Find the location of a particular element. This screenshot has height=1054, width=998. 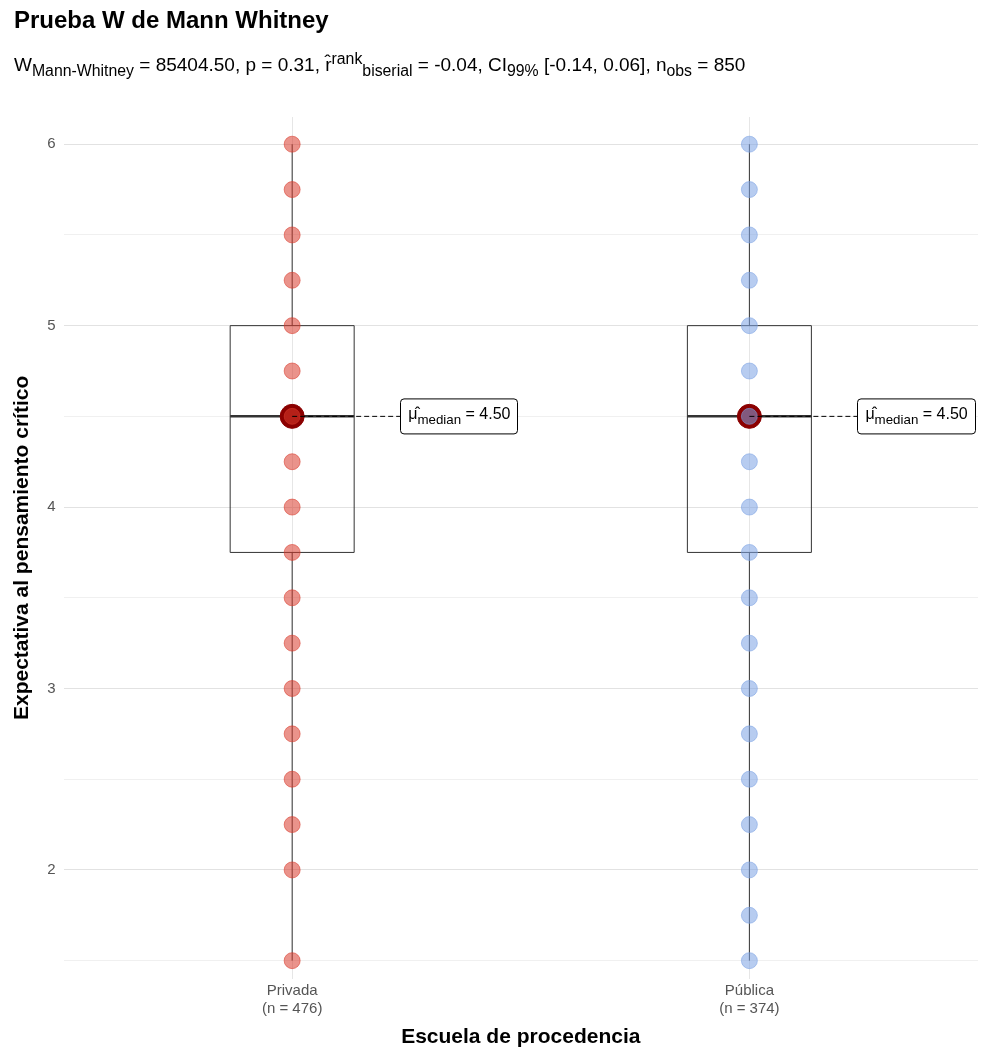

y-tick-label: 4 is located at coordinates (51, 506).